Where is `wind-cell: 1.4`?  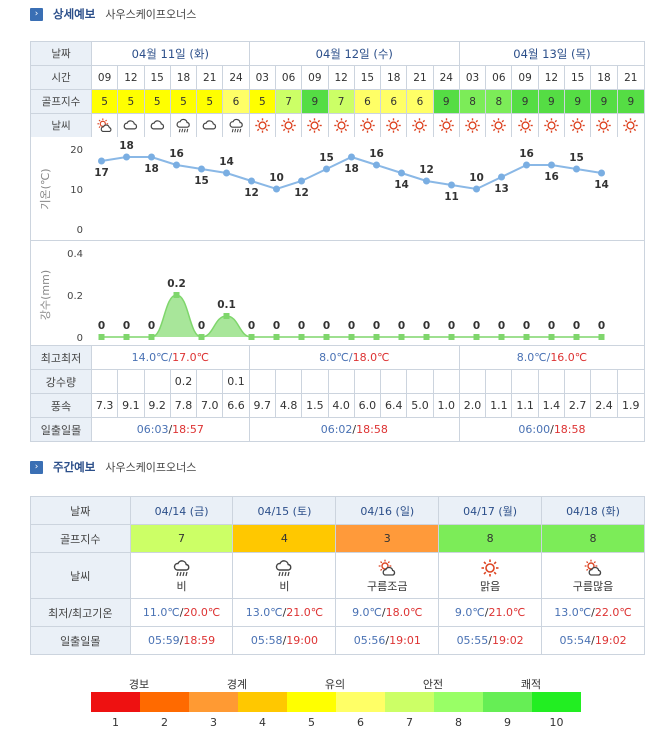
wind-cell: 1.4 is located at coordinates (551, 405).